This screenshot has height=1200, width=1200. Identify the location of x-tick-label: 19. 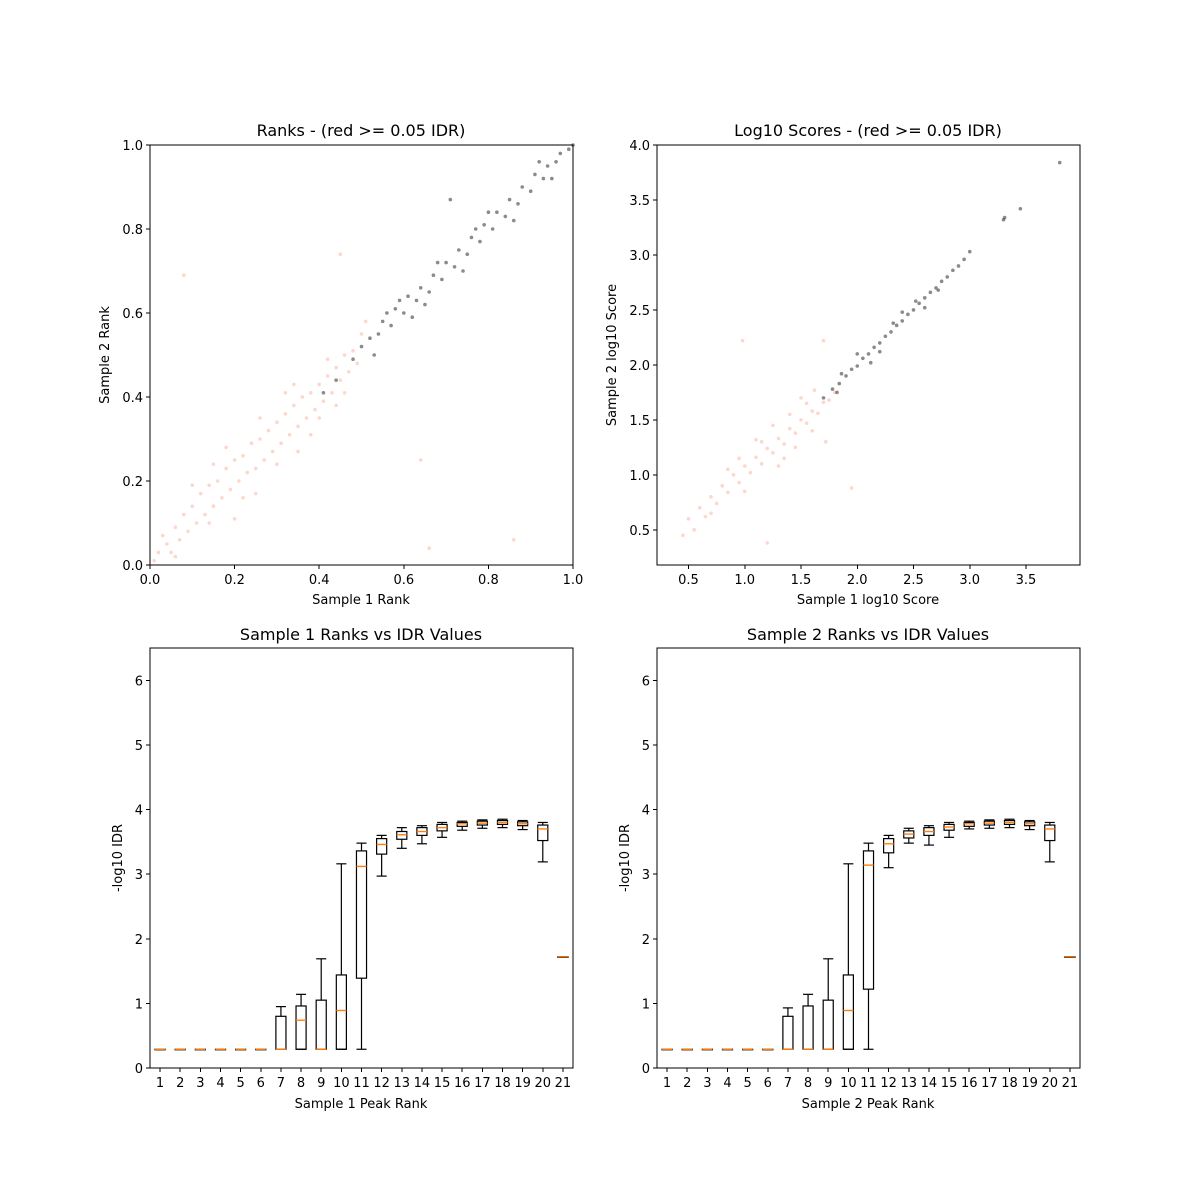
(1029, 1083).